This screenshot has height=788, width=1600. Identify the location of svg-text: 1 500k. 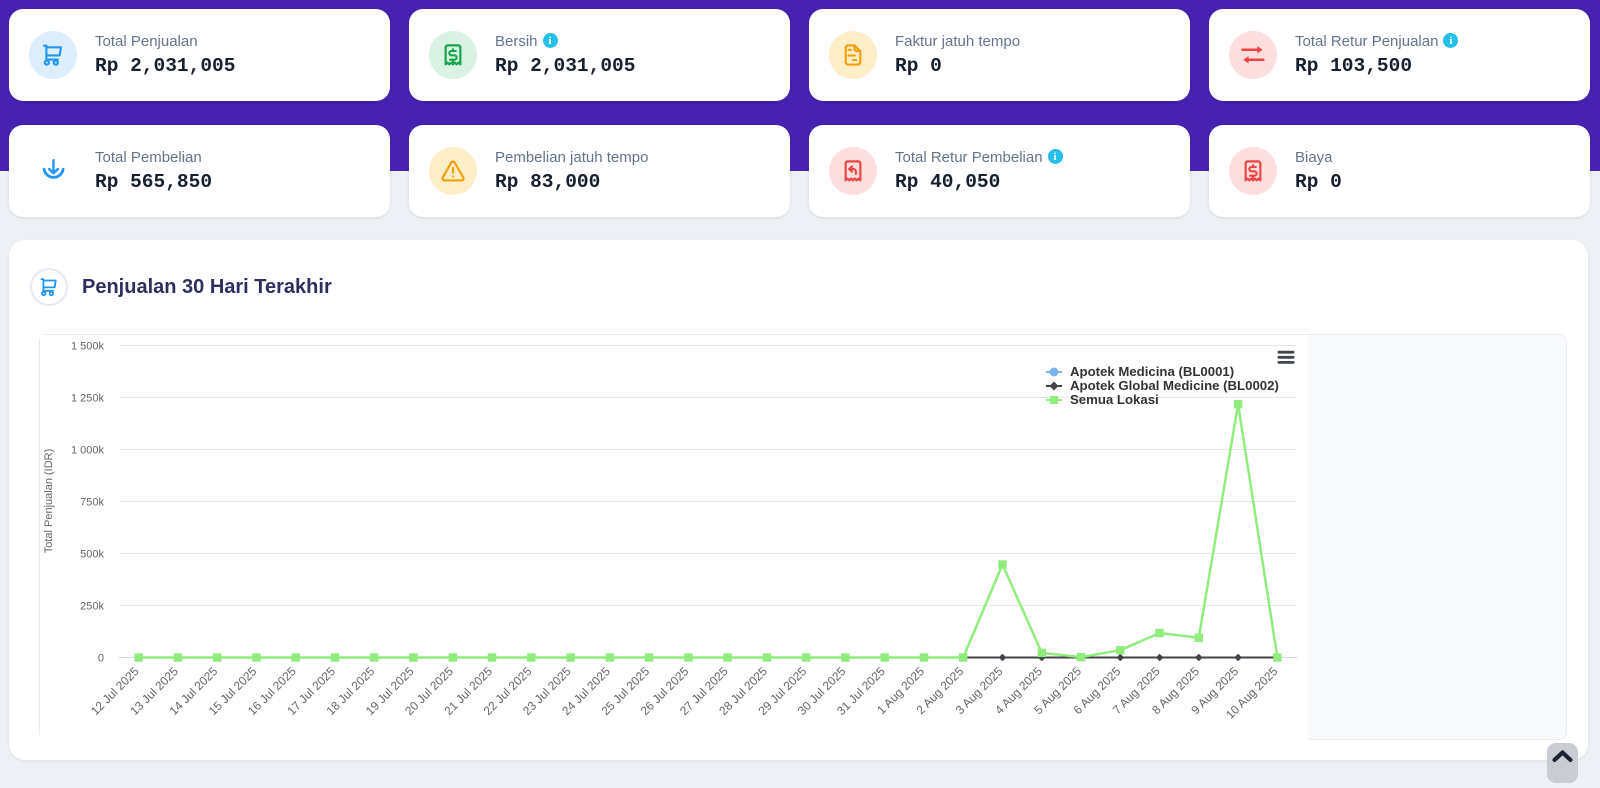
(88, 347).